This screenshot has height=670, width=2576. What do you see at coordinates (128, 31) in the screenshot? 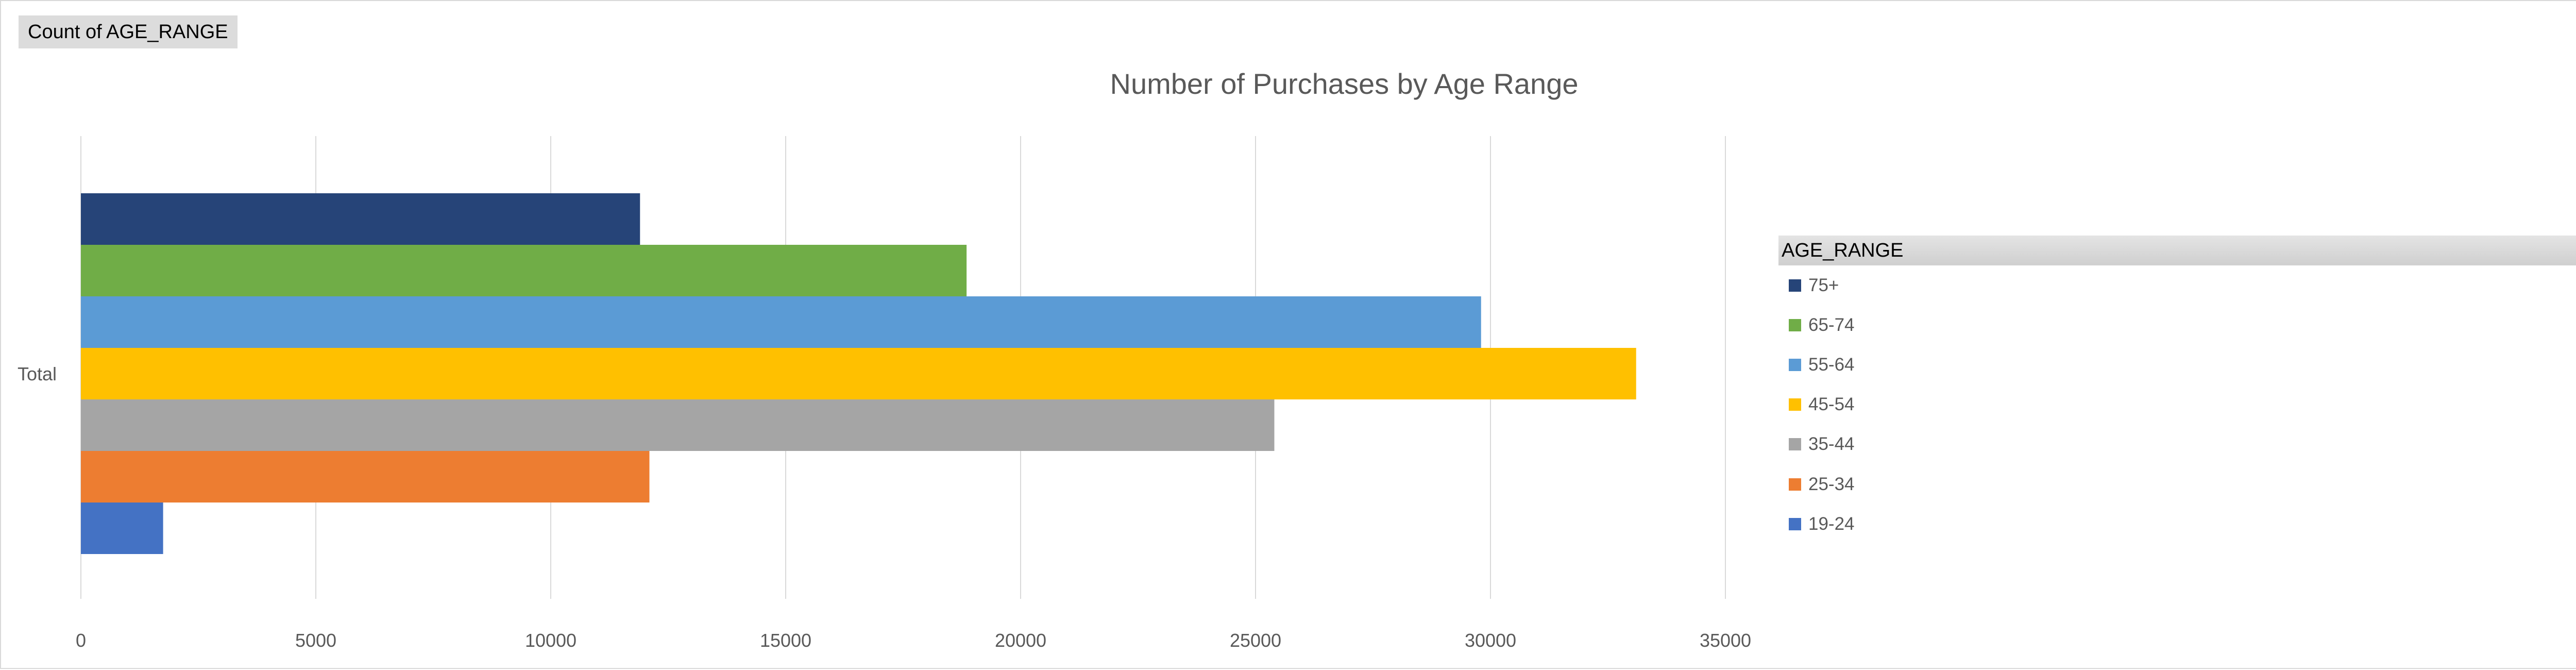
I see `value-field-button: Count of AGE_RANGE` at bounding box center [128, 31].